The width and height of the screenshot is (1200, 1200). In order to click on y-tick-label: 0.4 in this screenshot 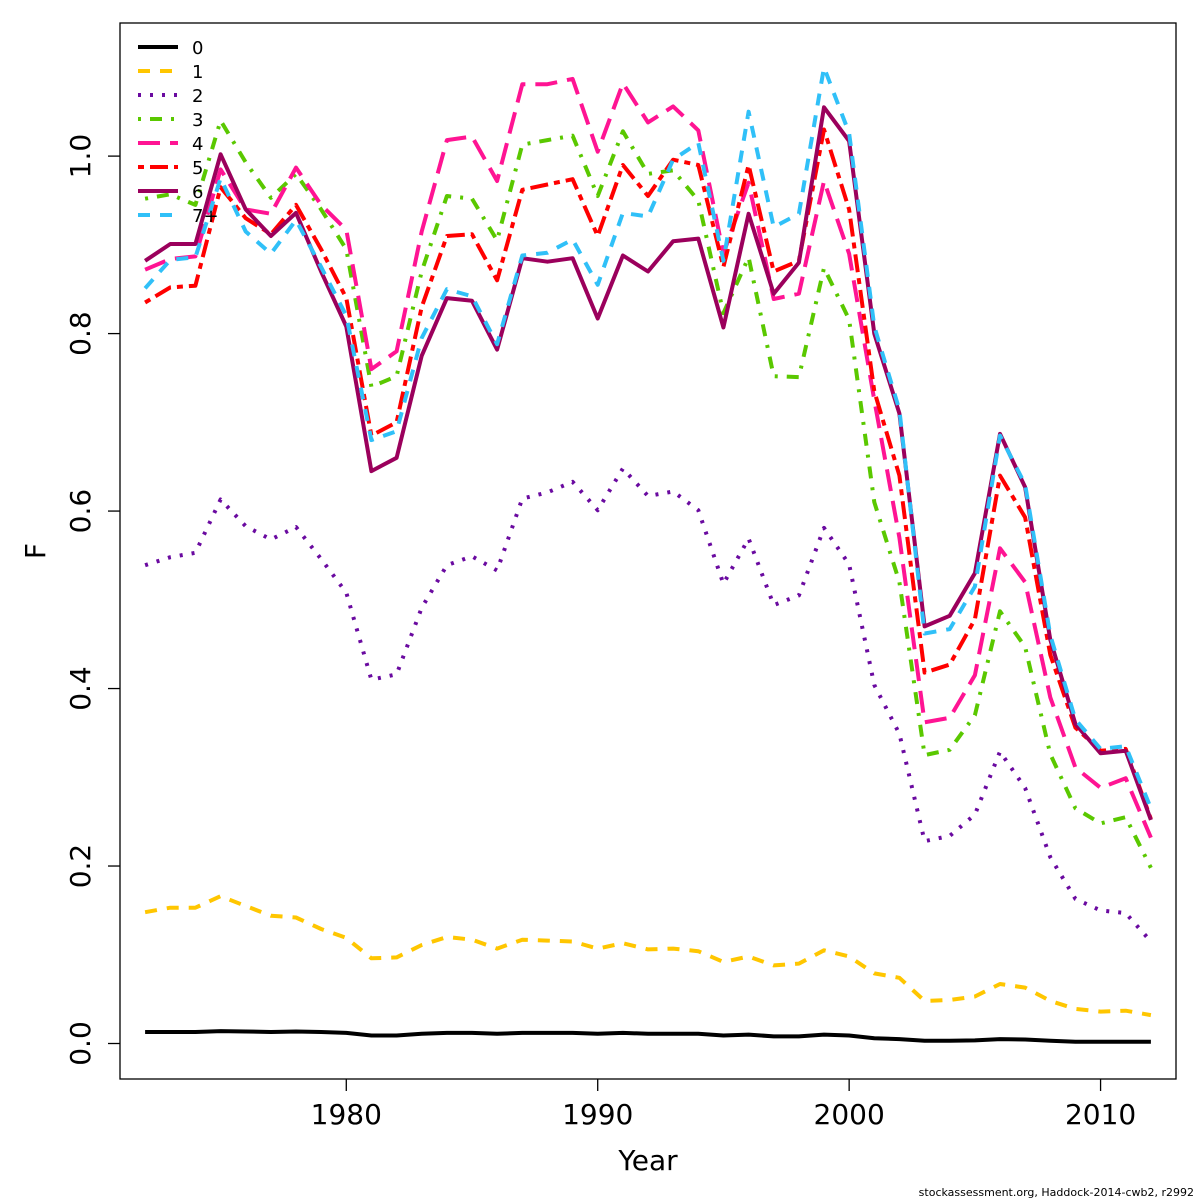, I will do `click(80, 688)`.